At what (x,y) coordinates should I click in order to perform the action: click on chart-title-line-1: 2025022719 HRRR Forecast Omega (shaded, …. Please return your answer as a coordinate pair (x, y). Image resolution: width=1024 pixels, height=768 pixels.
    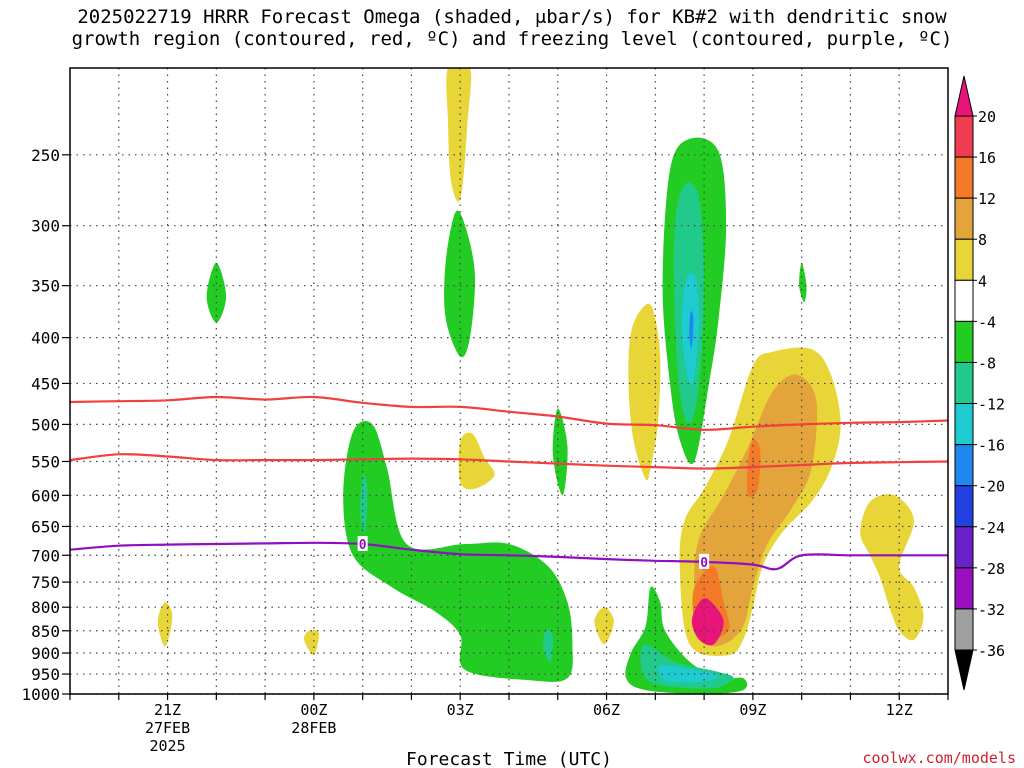
    Looking at the image, I should click on (512, 17).